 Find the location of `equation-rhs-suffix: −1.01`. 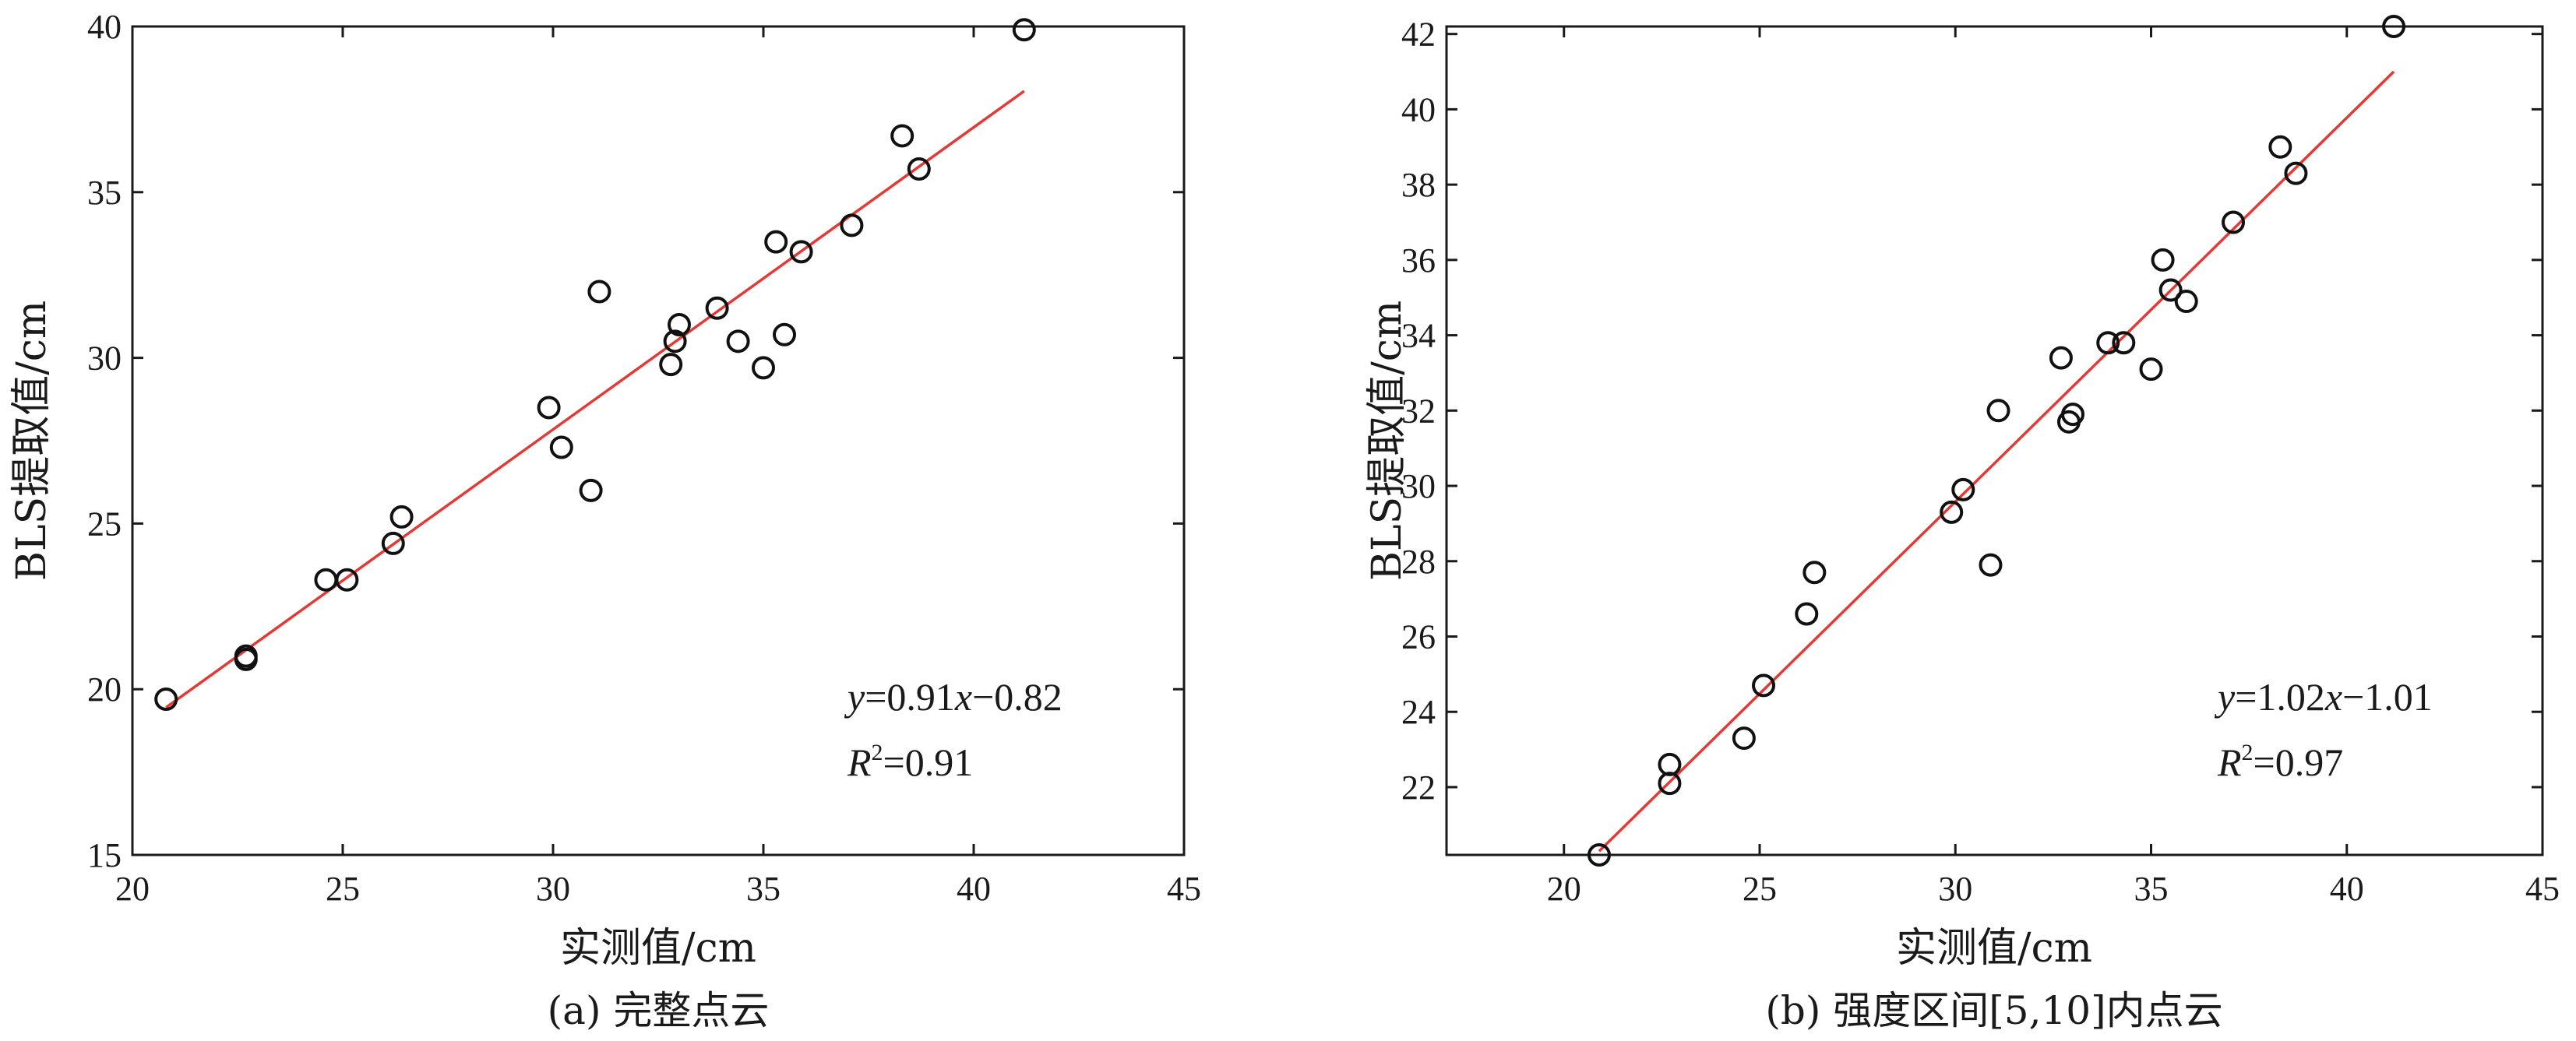

equation-rhs-suffix: −1.01 is located at coordinates (2387, 697).